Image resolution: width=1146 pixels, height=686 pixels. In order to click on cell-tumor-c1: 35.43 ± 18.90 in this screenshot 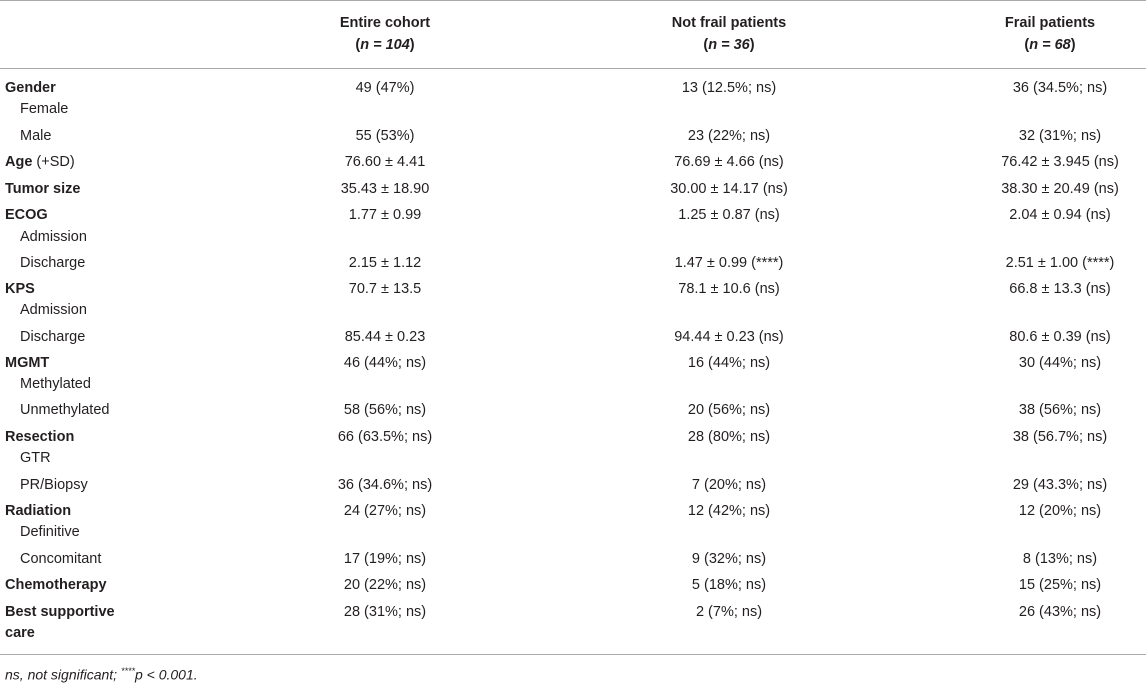, I will do `click(385, 189)`.